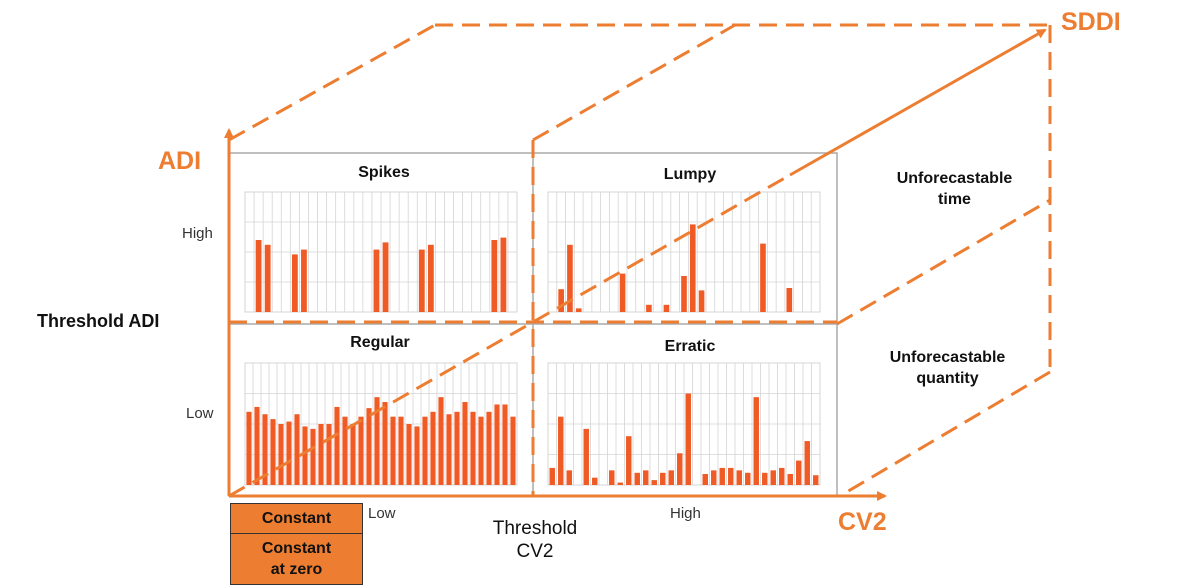  Describe the element at coordinates (296, 559) in the screenshot. I see `constant-at-zero-box: Constant at zero` at that location.